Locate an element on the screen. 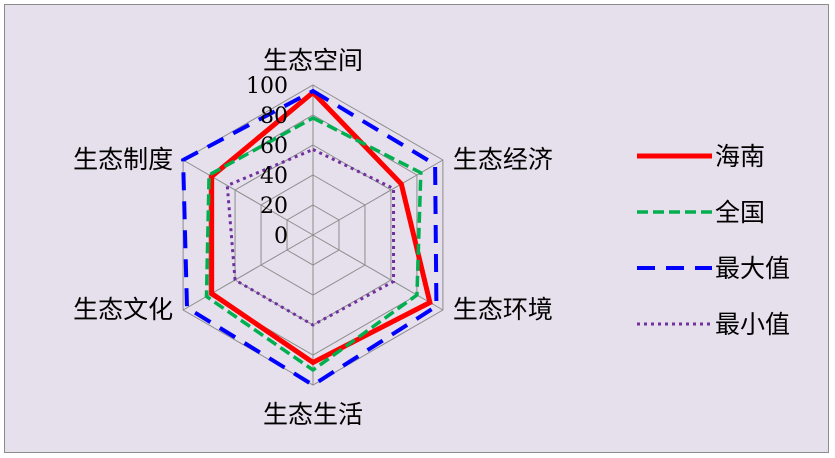  axis-label: 生态制度 is located at coordinates (123, 159).